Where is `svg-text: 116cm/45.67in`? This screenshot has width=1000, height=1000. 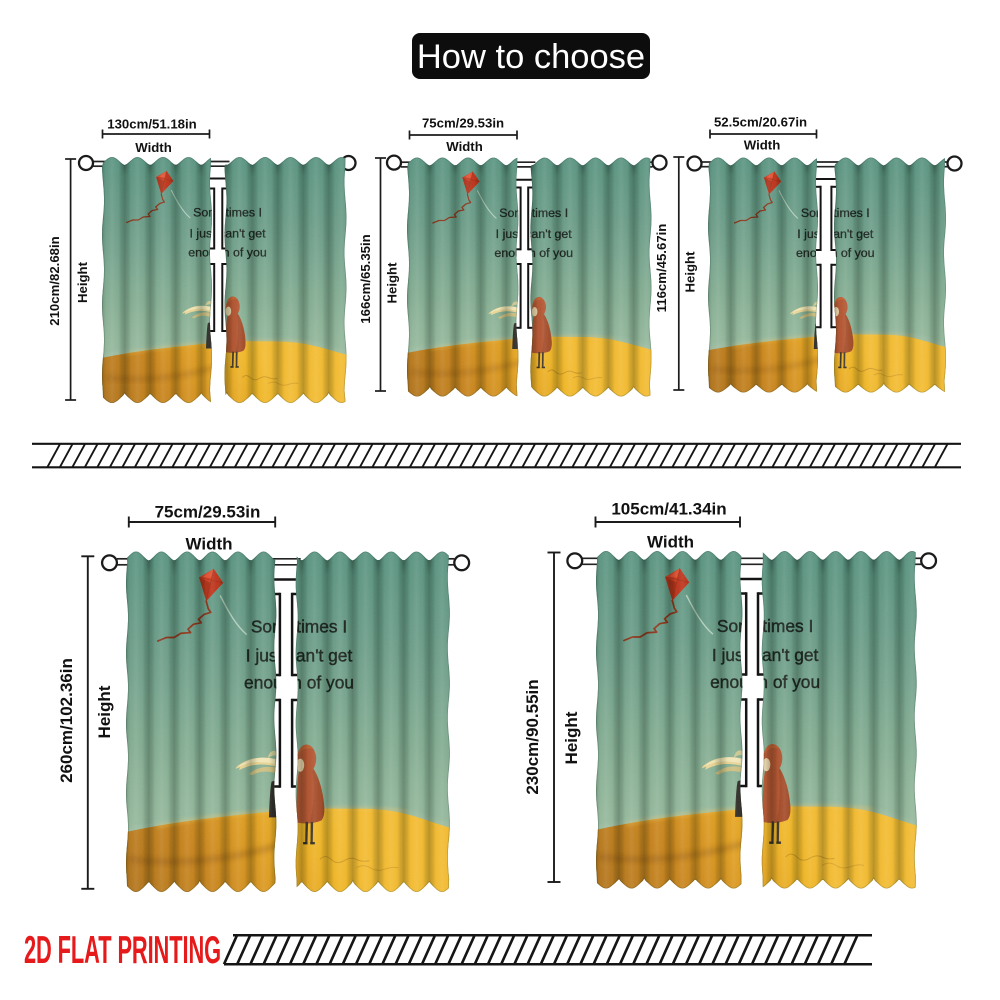 svg-text: 116cm/45.67in is located at coordinates (661, 268).